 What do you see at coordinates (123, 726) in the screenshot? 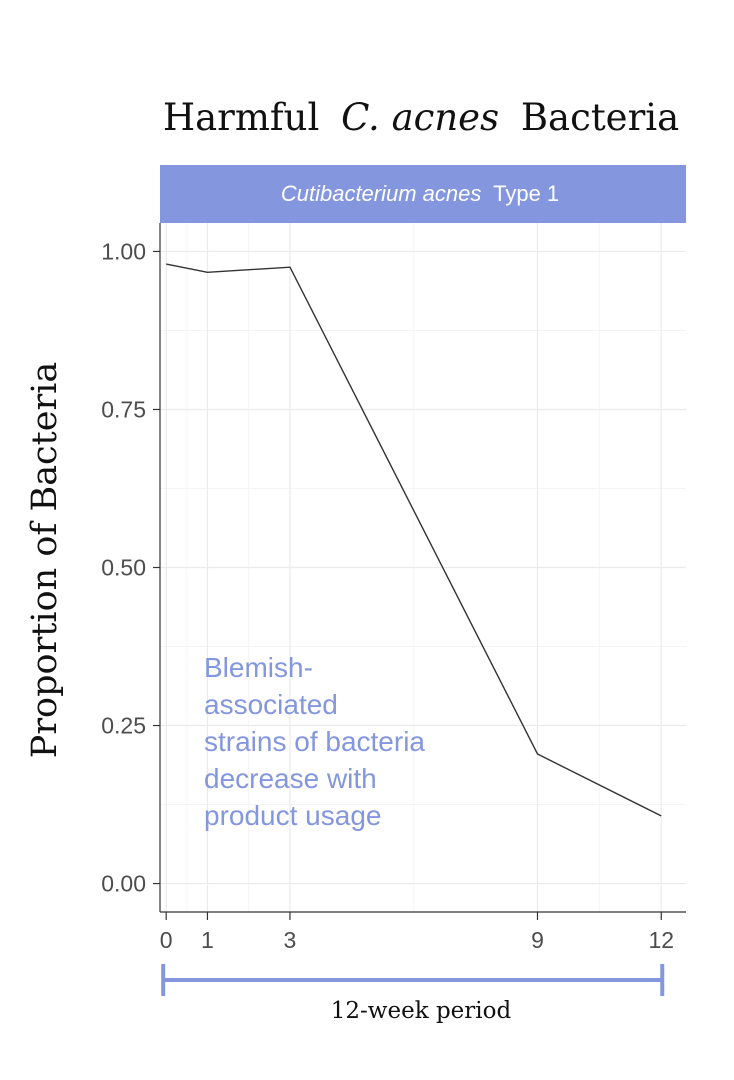
I see `y-tick-label: 0.25` at bounding box center [123, 726].